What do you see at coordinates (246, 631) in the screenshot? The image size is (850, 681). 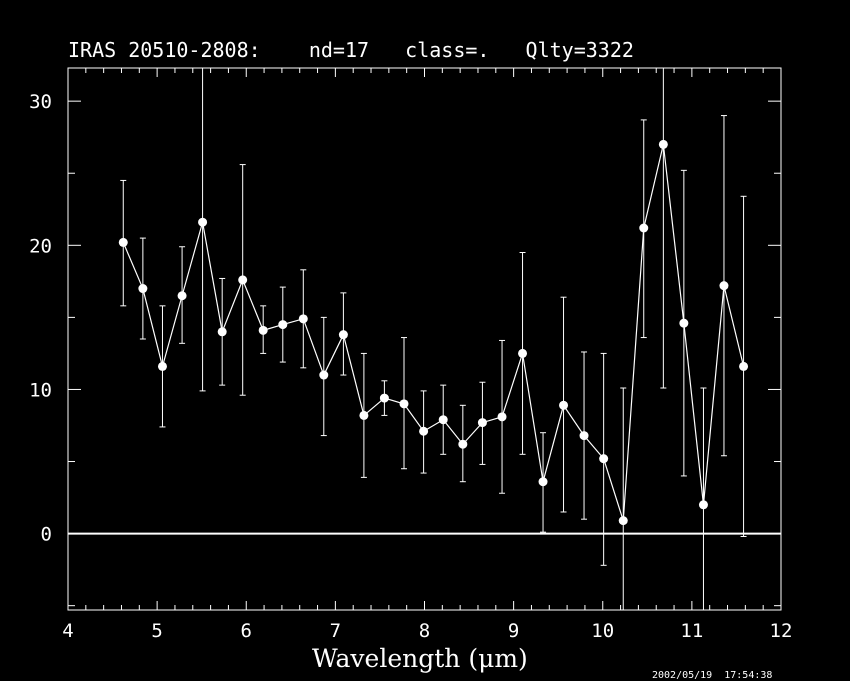 I see `x-tick-label: 6` at bounding box center [246, 631].